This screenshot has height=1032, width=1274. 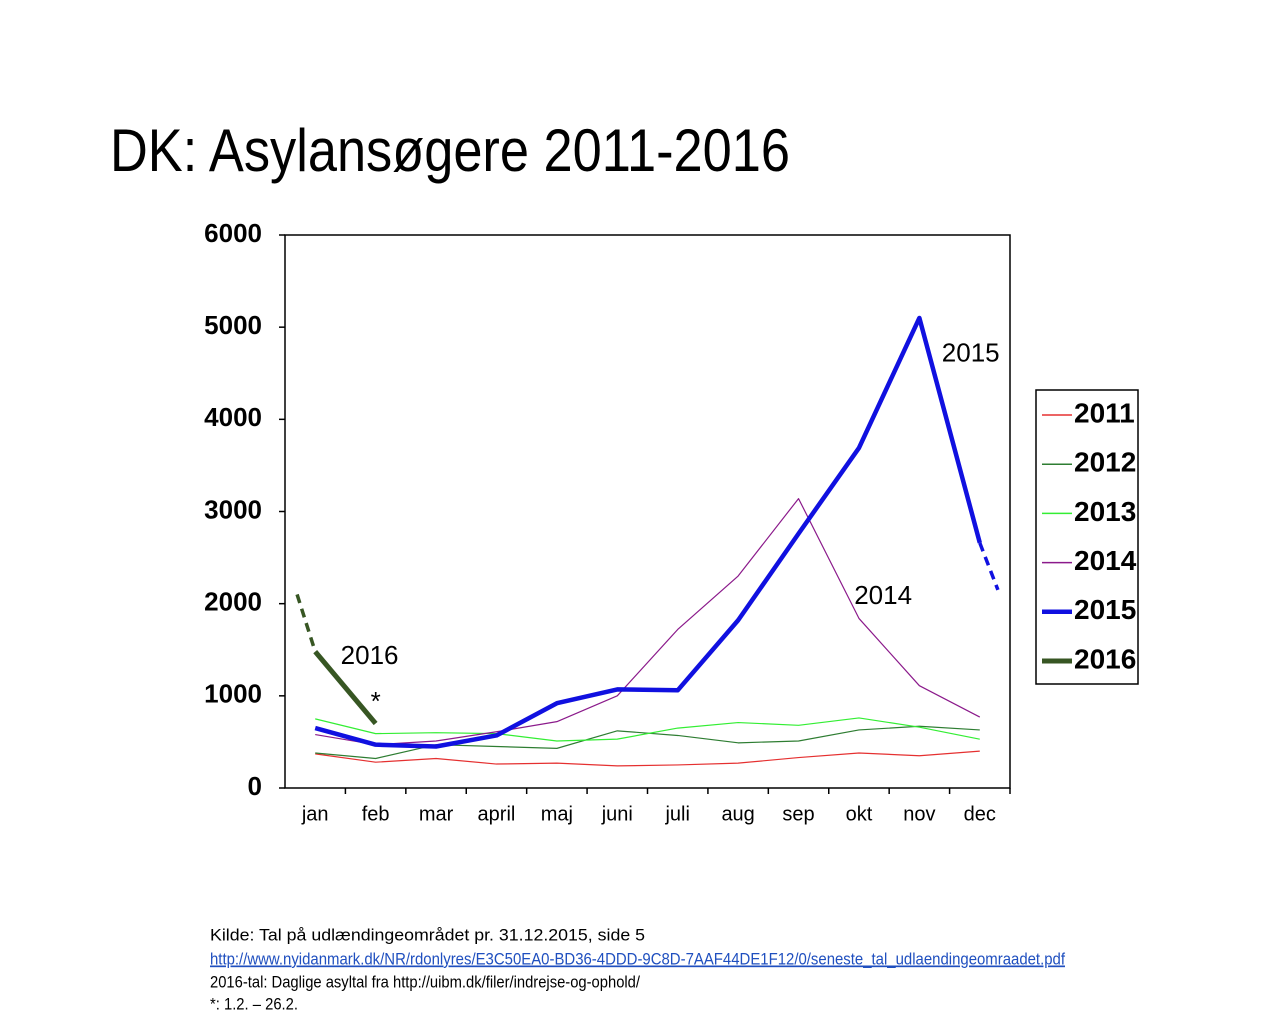 What do you see at coordinates (233, 417) in the screenshot?
I see `y-tick-label: 4000` at bounding box center [233, 417].